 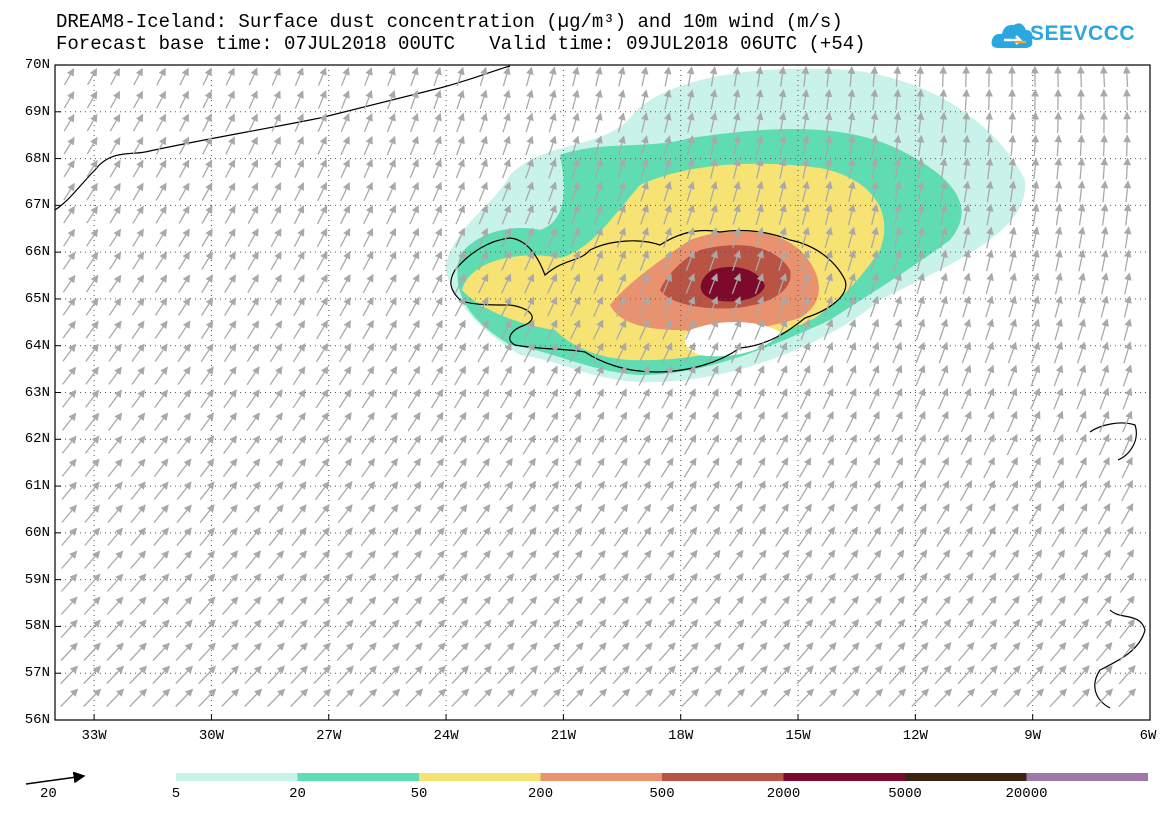 What do you see at coordinates (681, 736) in the screenshot?
I see `longitude-label: 18W` at bounding box center [681, 736].